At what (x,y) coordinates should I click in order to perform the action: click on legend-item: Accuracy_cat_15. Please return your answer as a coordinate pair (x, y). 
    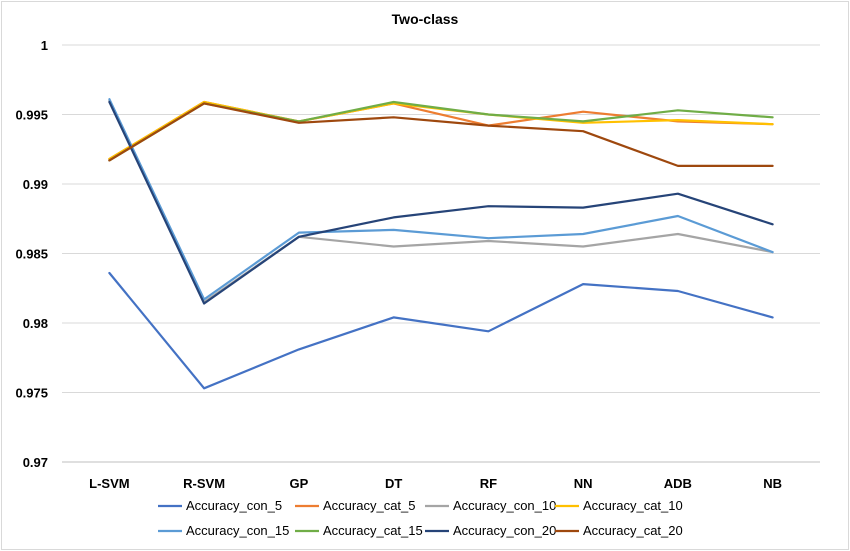
    Looking at the image, I should click on (359, 530).